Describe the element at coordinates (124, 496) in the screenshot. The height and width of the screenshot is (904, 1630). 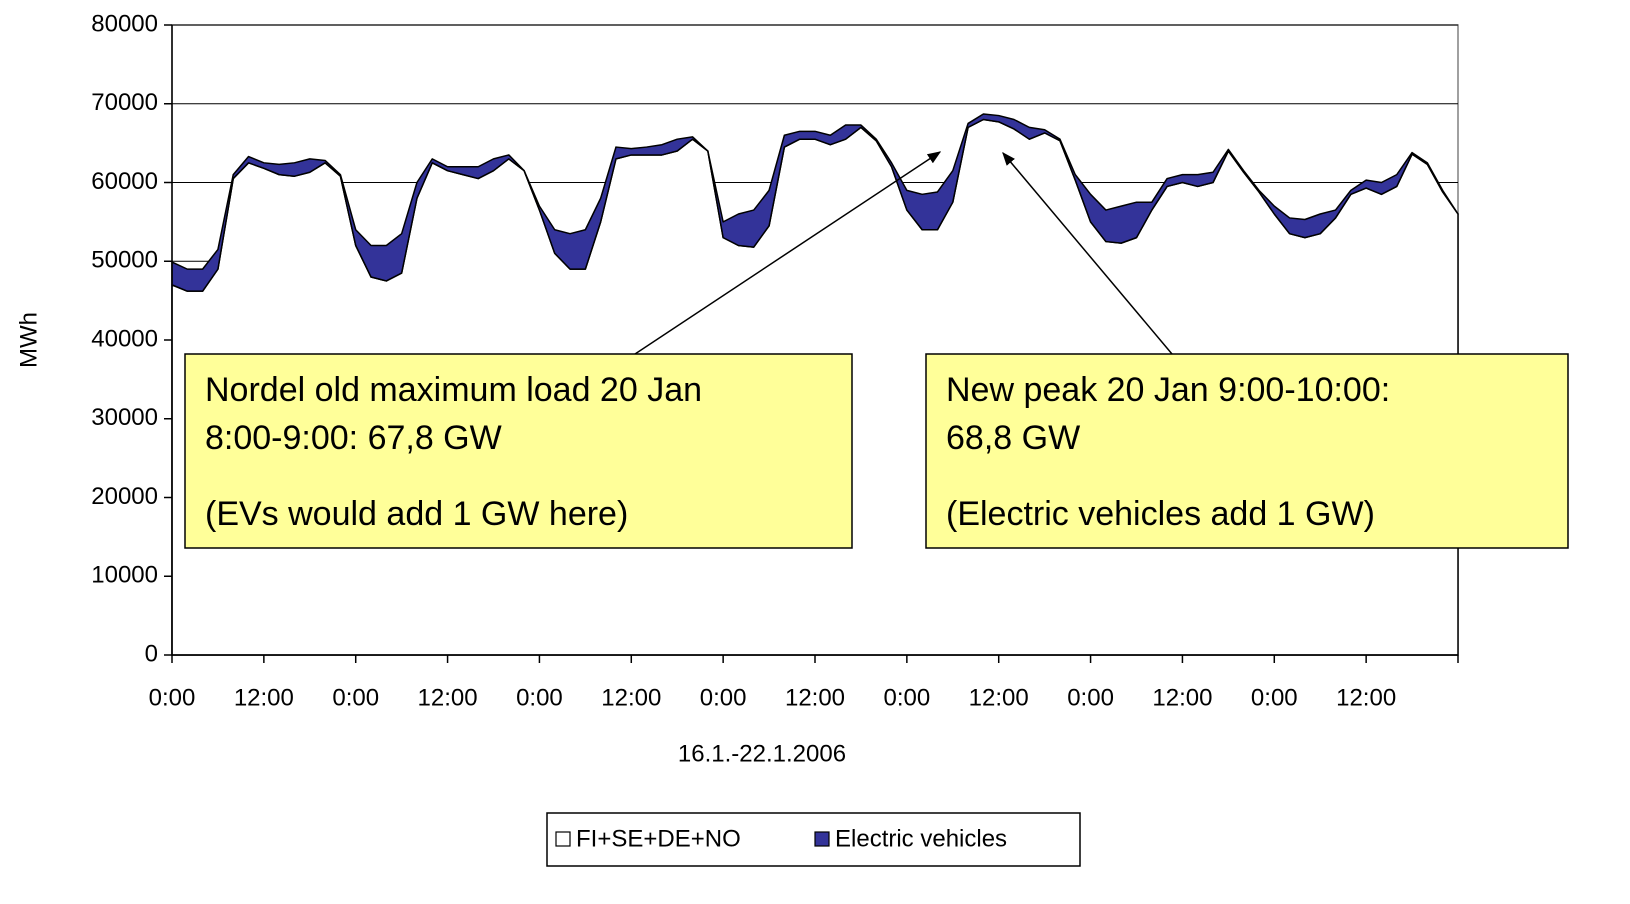
I see `y-tick-label: 20000` at that location.